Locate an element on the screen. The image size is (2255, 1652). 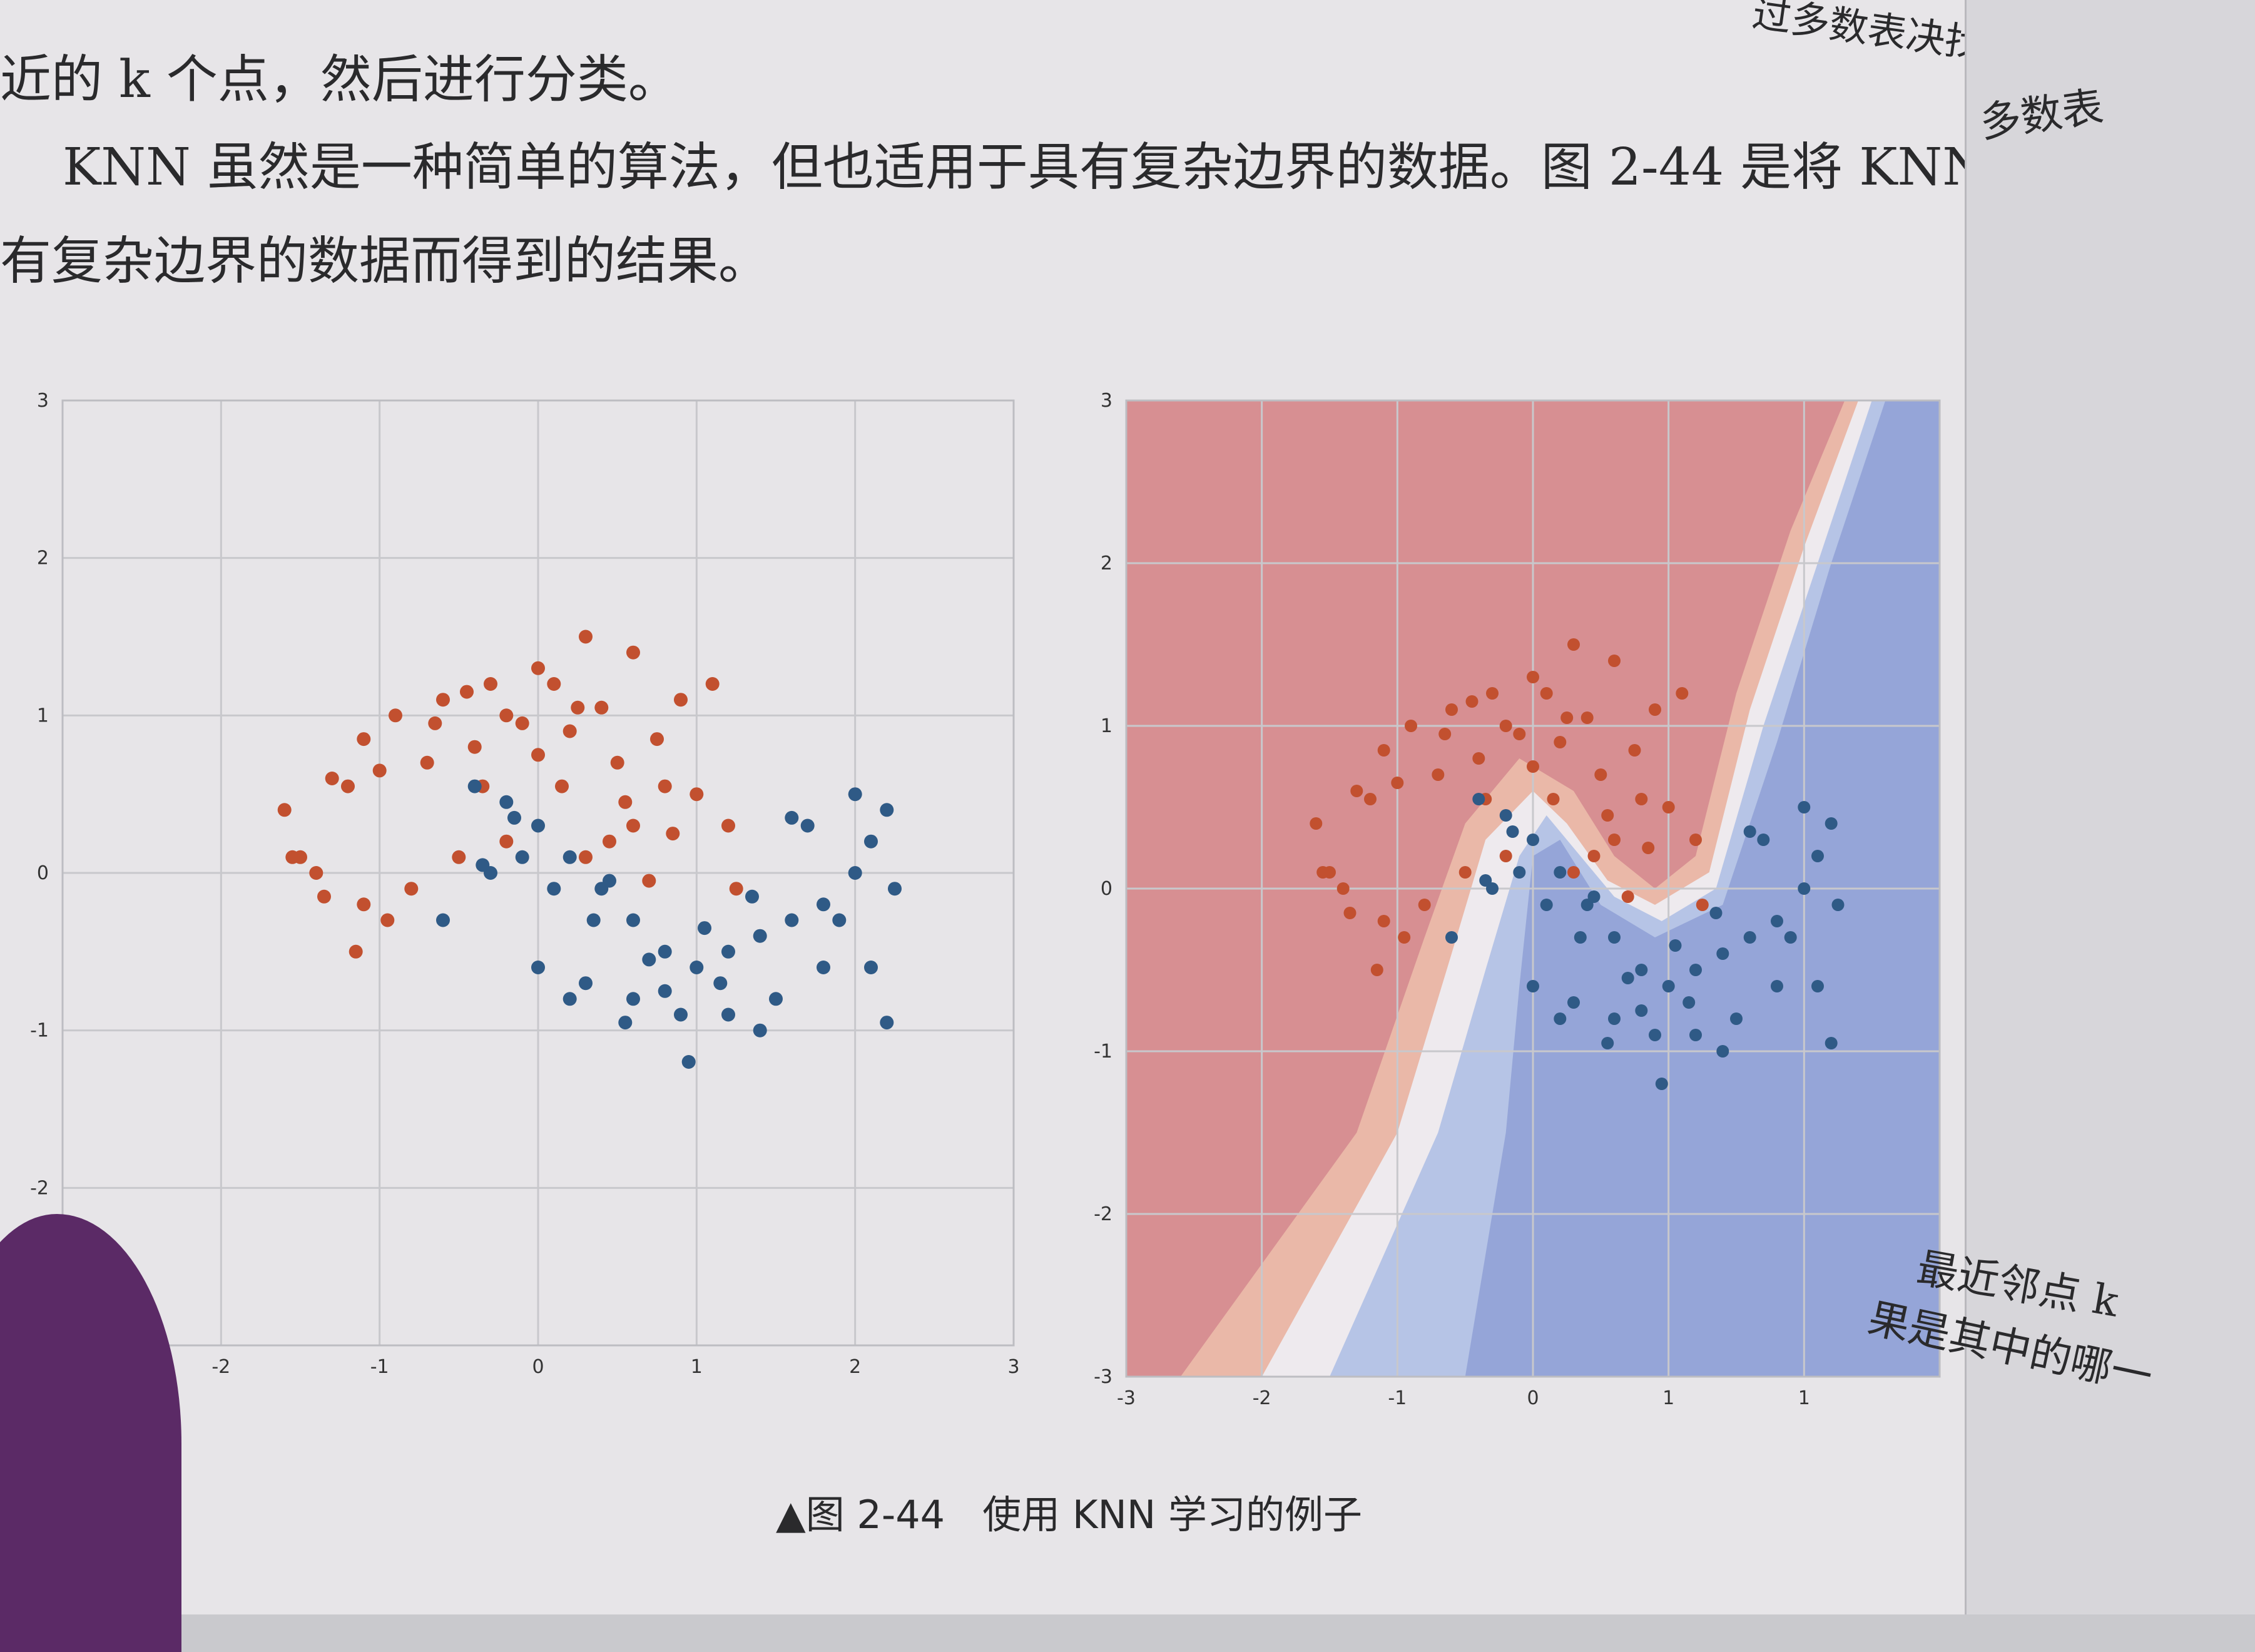
x-tick-label: -1 is located at coordinates (1397, 1398).